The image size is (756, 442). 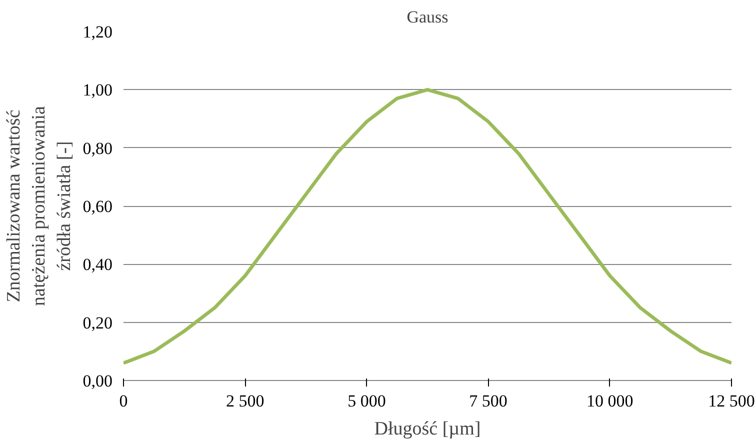 I want to click on x-tick-label: 2 500, so click(x=245, y=401).